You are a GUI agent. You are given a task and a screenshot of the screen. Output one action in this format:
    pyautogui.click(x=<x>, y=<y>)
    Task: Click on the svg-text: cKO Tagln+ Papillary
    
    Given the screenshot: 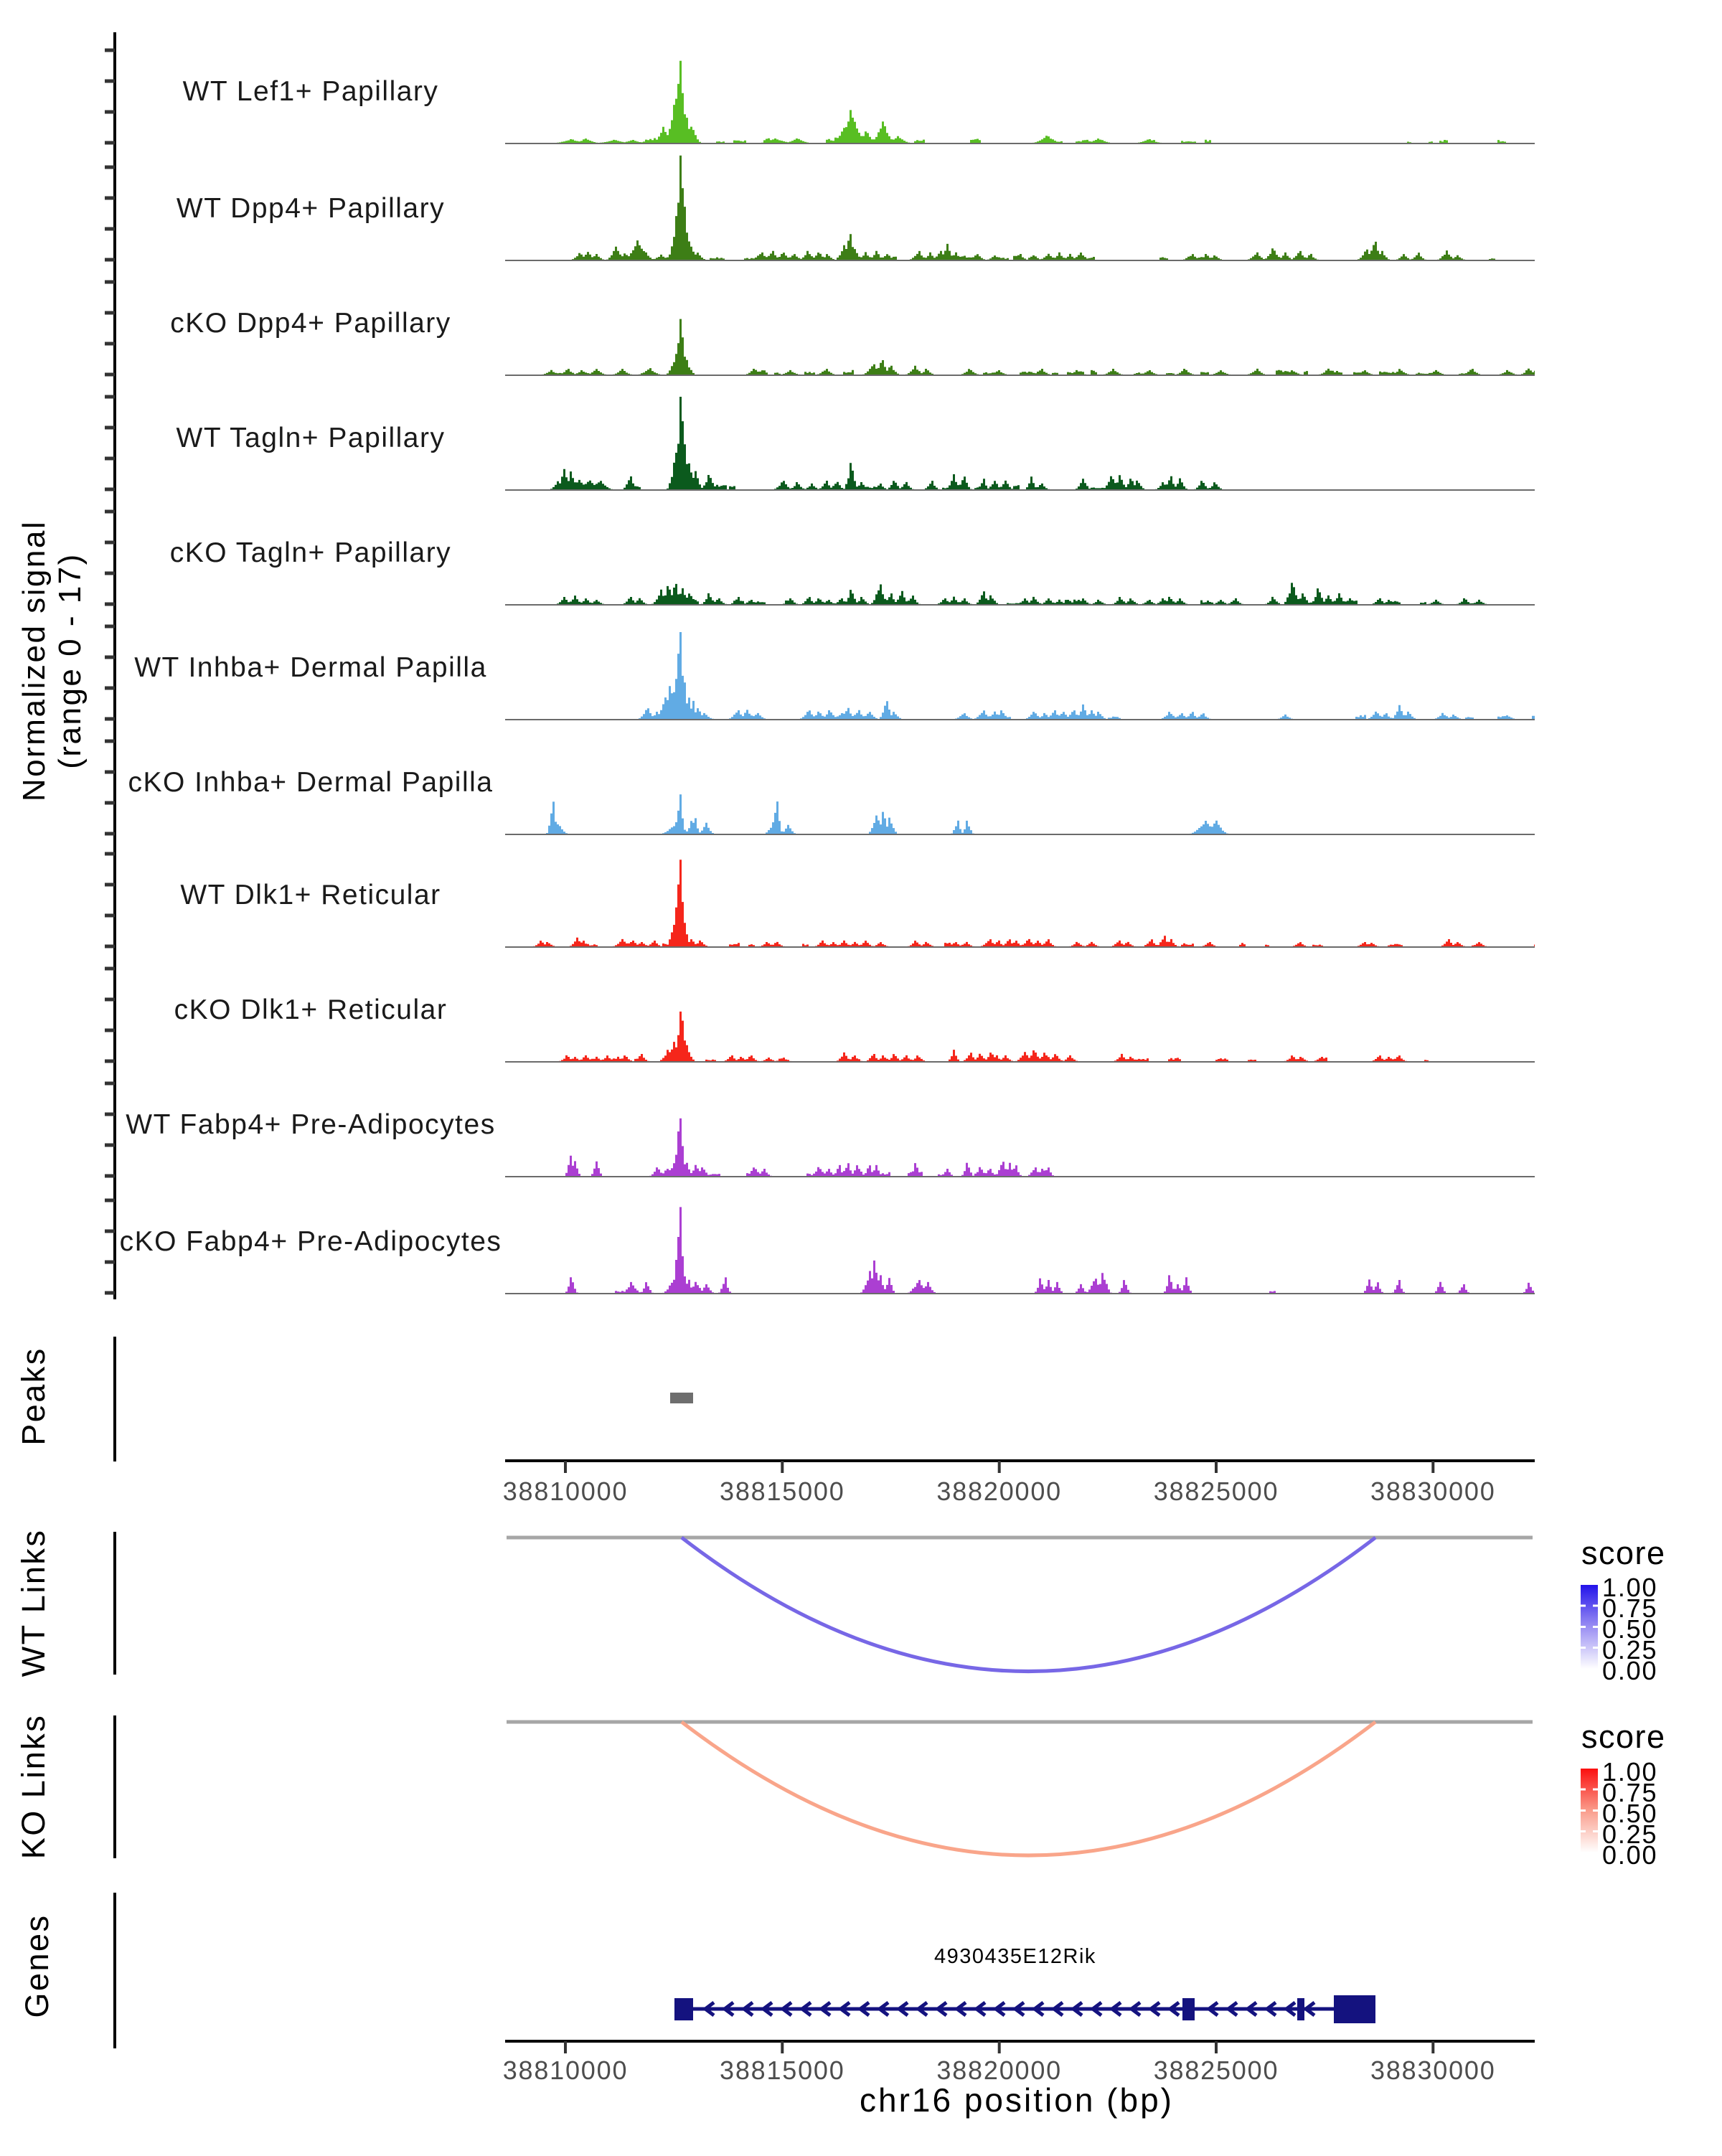 What is the action you would take?
    pyautogui.click(x=311, y=552)
    